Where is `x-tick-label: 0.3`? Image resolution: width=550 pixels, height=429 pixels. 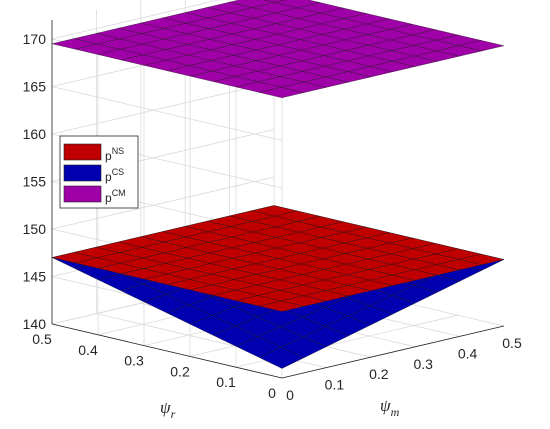
x-tick-label: 0.3 is located at coordinates (423, 364).